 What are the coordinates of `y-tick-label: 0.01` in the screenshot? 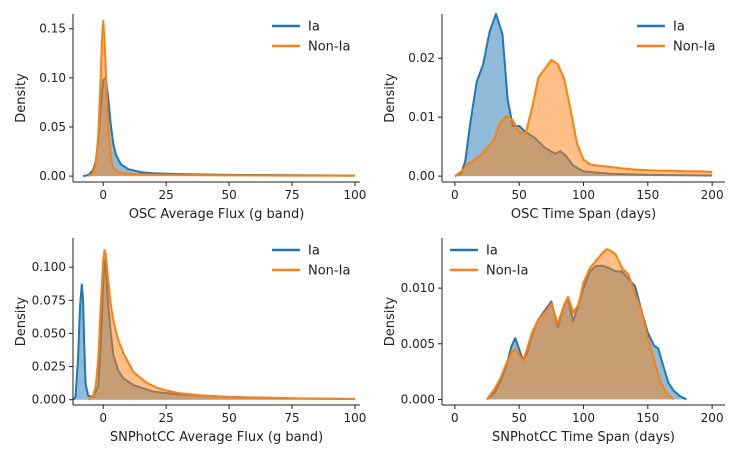 It's located at (421, 117).